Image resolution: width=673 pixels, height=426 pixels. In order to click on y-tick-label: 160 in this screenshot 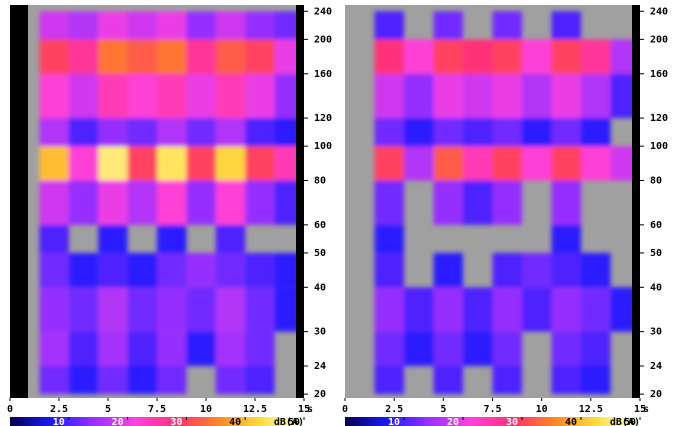, I will do `click(659, 74)`.